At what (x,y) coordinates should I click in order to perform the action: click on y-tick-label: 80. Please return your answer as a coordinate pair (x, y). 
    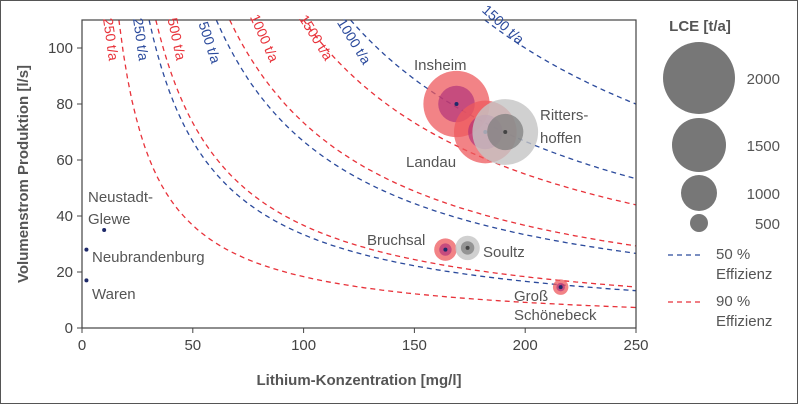
    Looking at the image, I should click on (64, 104).